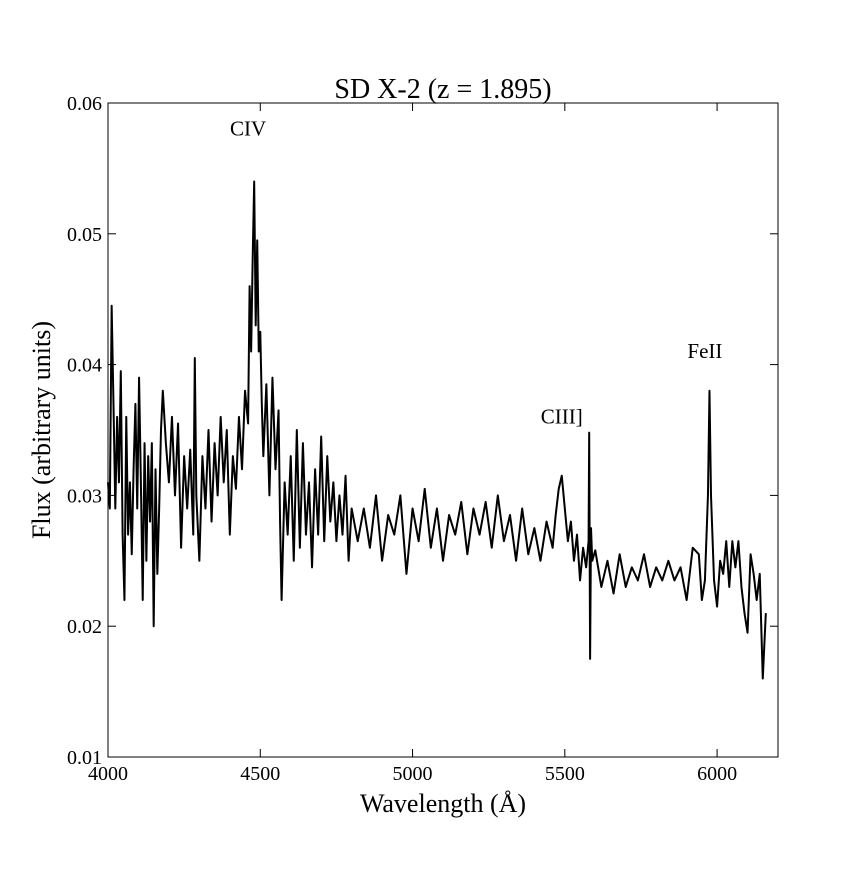  What do you see at coordinates (260, 774) in the screenshot?
I see `x-tick-label: 4500` at bounding box center [260, 774].